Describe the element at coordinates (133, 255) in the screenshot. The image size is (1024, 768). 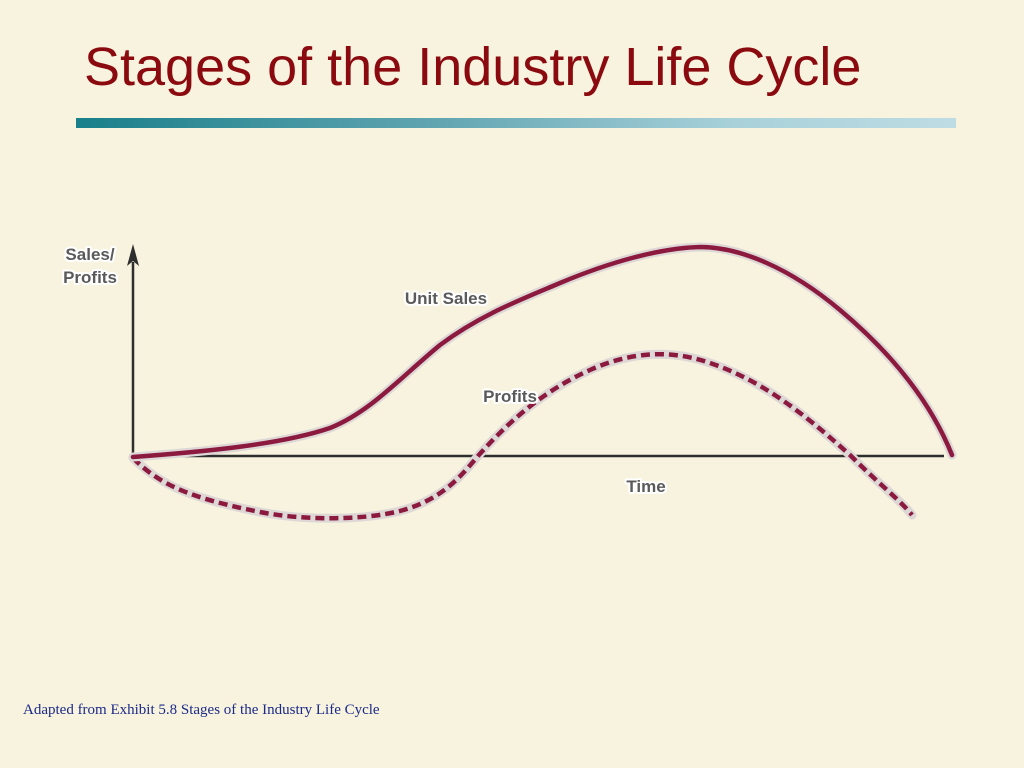
I see `y-axis-arrowhead` at that location.